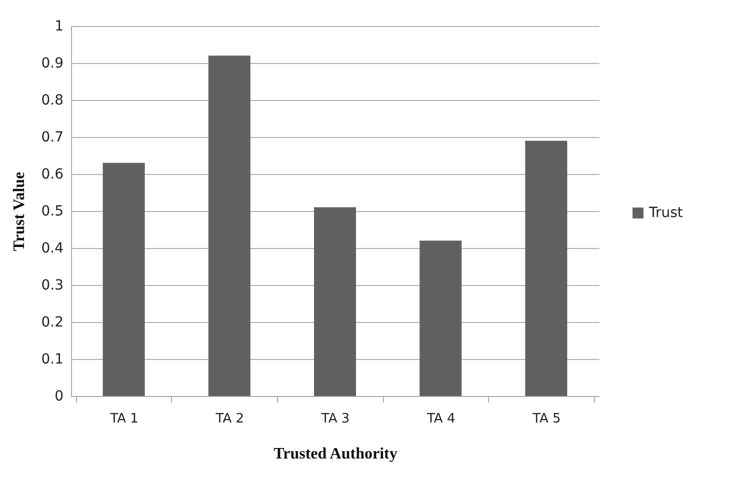 The image size is (731, 486). I want to click on y-axis-title: Trust Value, so click(19, 212).